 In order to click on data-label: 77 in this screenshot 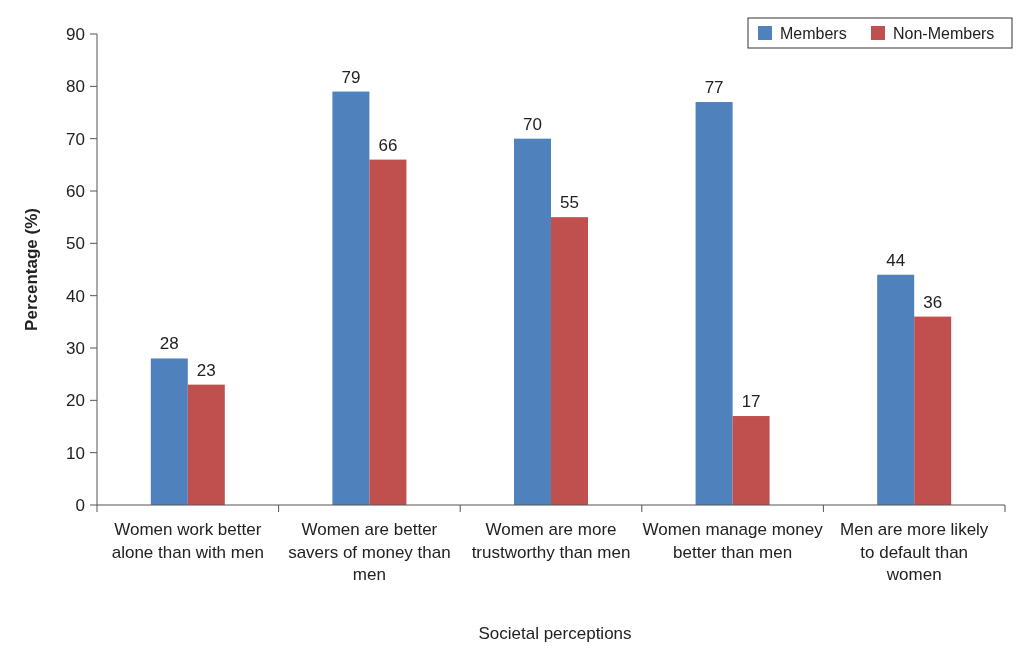, I will do `click(714, 88)`.